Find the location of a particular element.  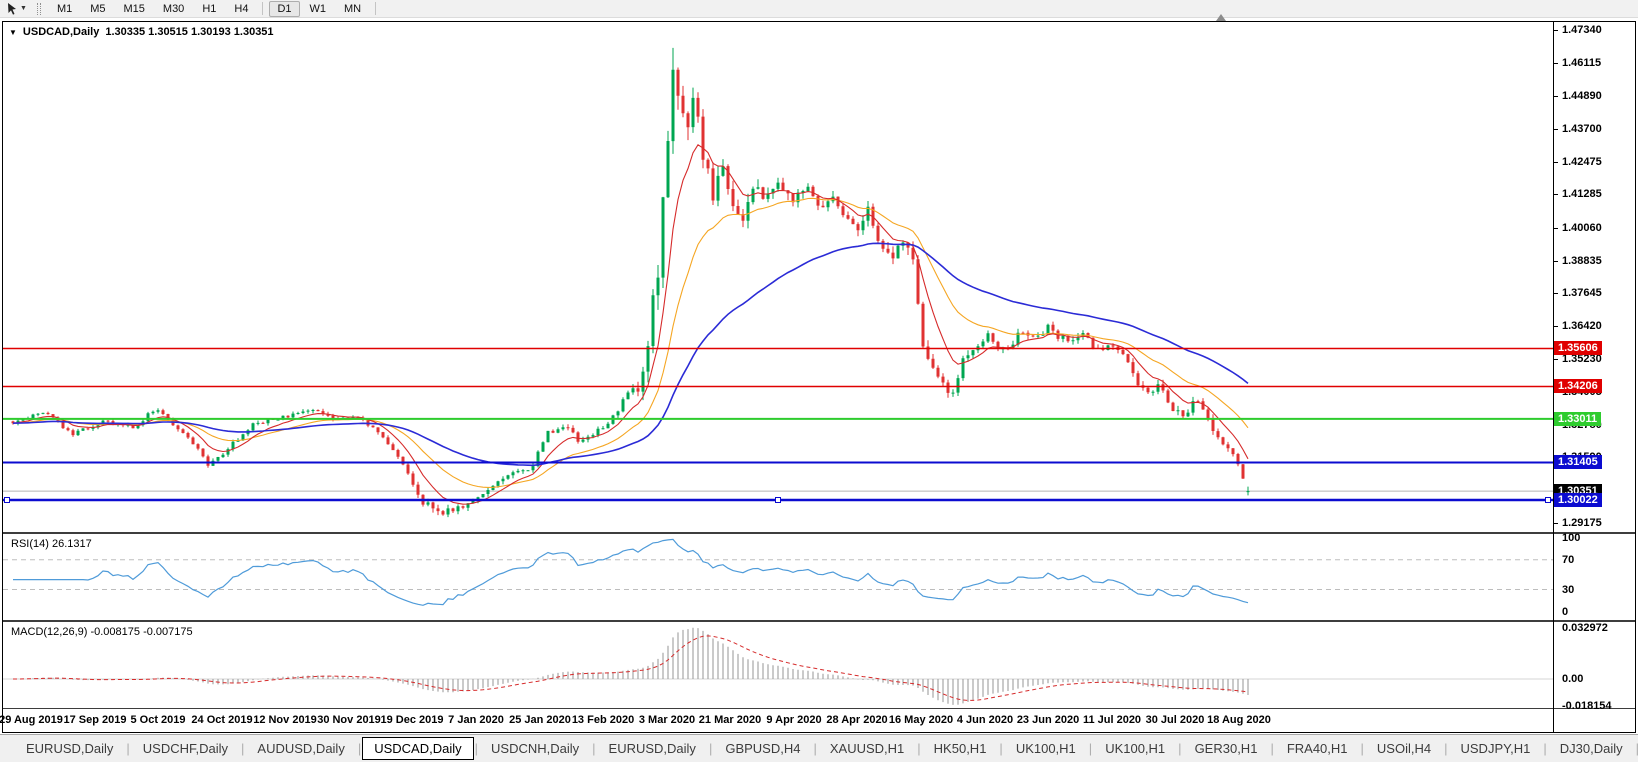

date-tick-label: 23 Jun 2020 is located at coordinates (1048, 720).